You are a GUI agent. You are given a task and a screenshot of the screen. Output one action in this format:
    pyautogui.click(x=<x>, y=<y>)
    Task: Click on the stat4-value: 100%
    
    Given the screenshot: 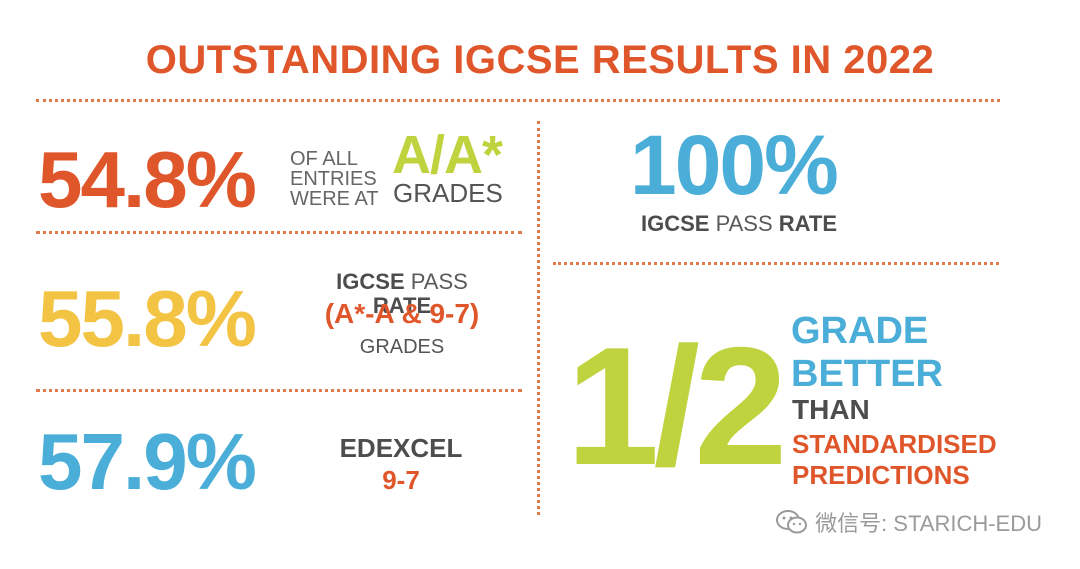 What is the action you would take?
    pyautogui.click(x=734, y=165)
    